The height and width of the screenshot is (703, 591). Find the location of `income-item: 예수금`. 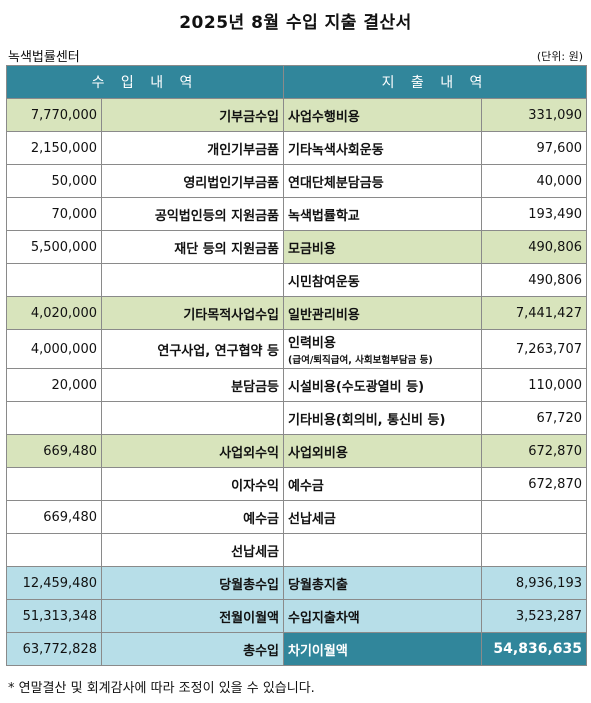

income-item: 예수금 is located at coordinates (192, 517).